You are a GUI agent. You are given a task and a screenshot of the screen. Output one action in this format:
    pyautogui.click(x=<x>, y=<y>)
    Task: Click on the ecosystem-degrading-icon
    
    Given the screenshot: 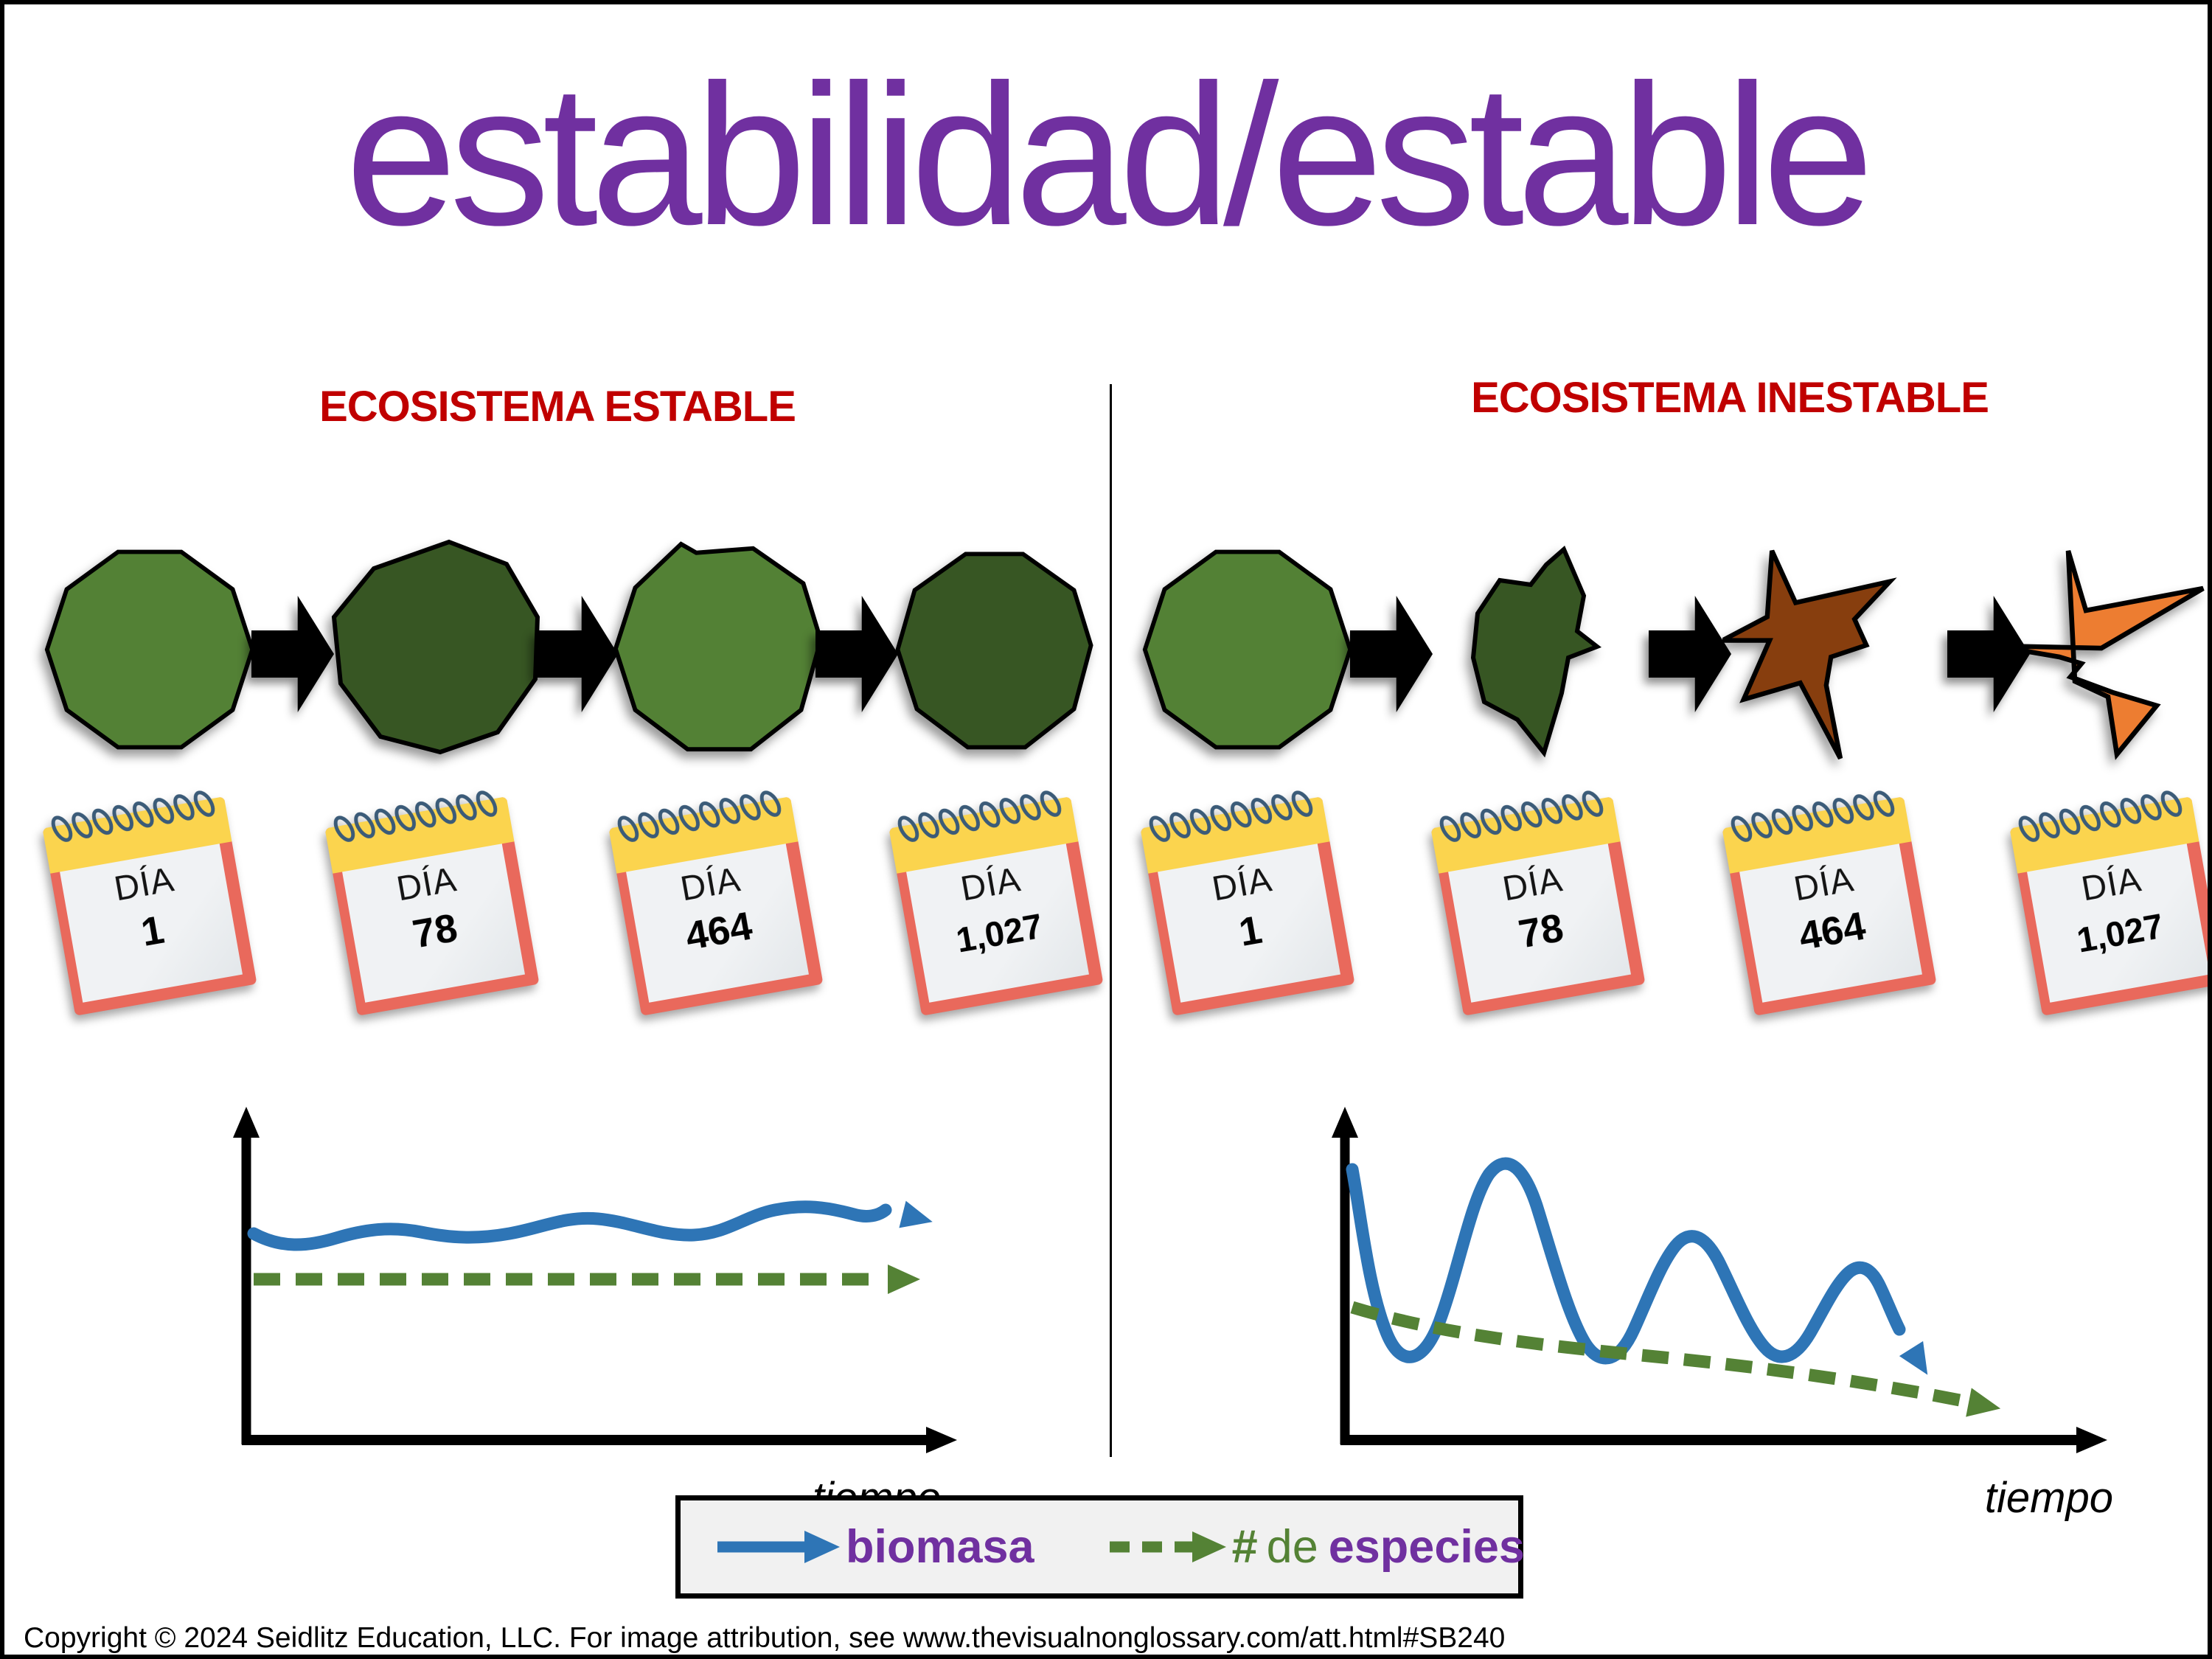 What is the action you would take?
    pyautogui.click(x=1536, y=652)
    